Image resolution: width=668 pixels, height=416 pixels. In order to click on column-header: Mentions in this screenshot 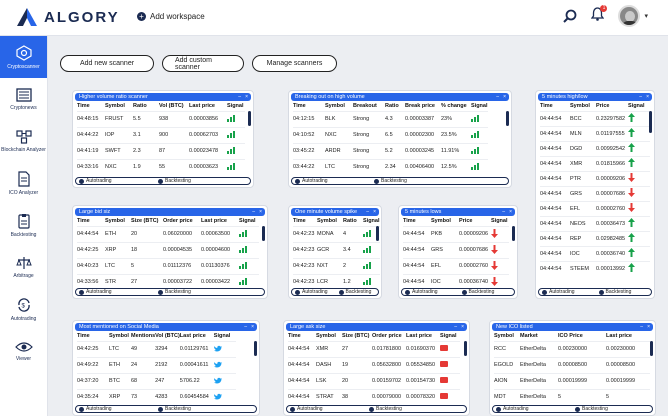, I will do `click(143, 336)`.